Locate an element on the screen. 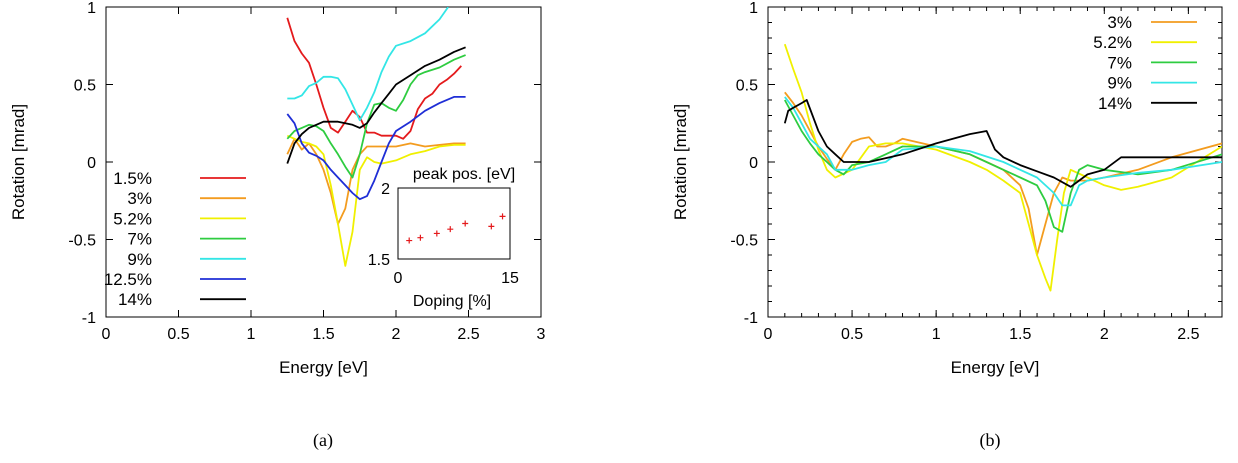 This screenshot has height=463, width=1238. panel-a-x-tick-label: 2 is located at coordinates (396, 334).